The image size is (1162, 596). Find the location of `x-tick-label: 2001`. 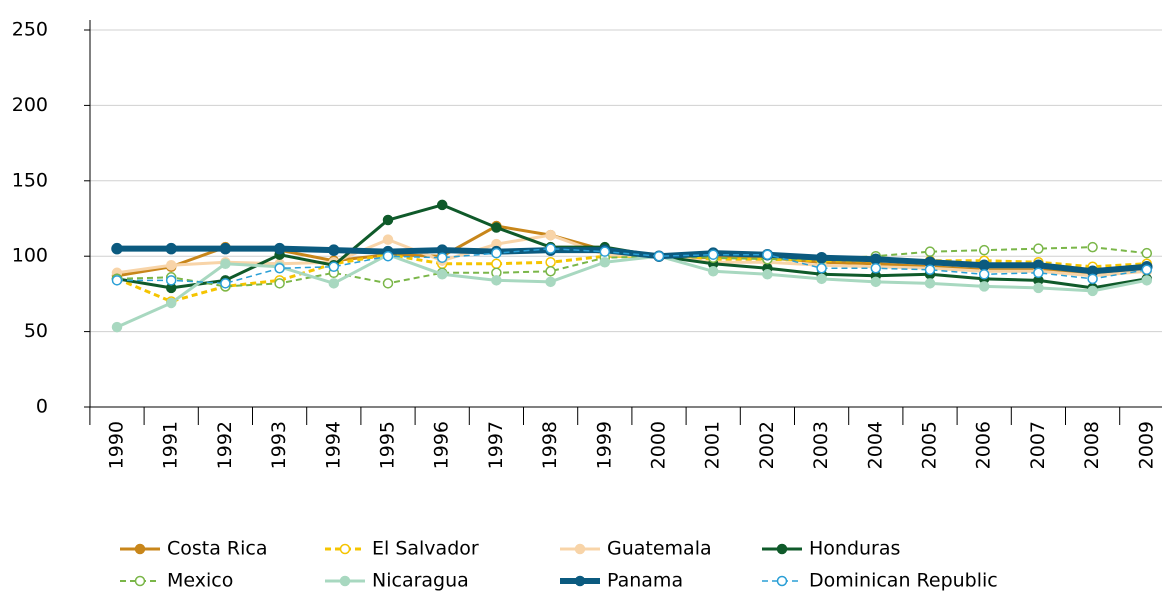

x-tick-label: 2001 is located at coordinates (713, 445).